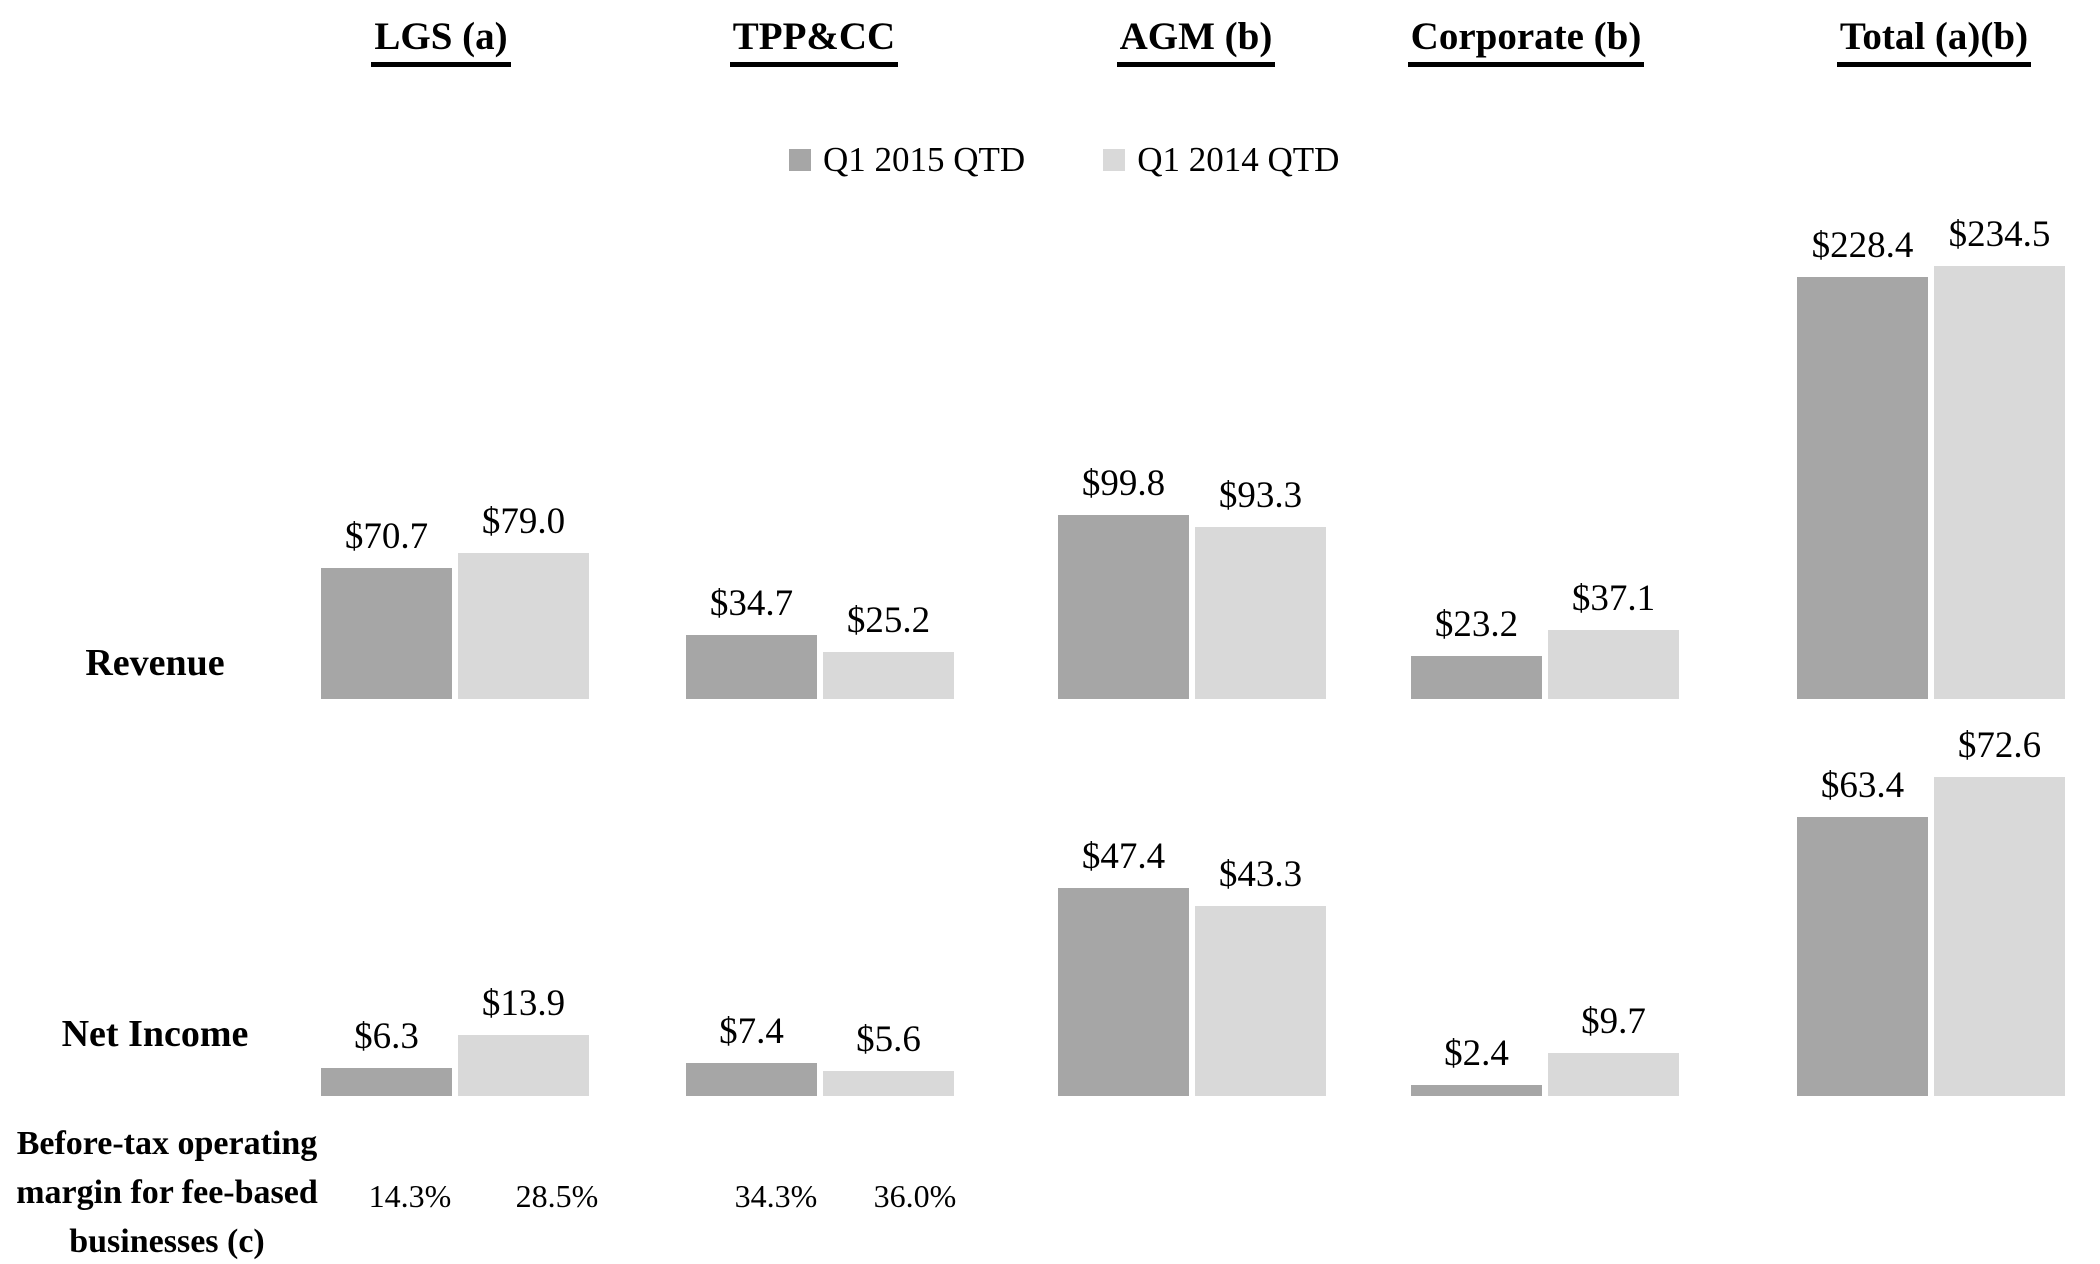  What do you see at coordinates (167, 1143) in the screenshot?
I see `margin-row-label-line1: Before-tax operating` at bounding box center [167, 1143].